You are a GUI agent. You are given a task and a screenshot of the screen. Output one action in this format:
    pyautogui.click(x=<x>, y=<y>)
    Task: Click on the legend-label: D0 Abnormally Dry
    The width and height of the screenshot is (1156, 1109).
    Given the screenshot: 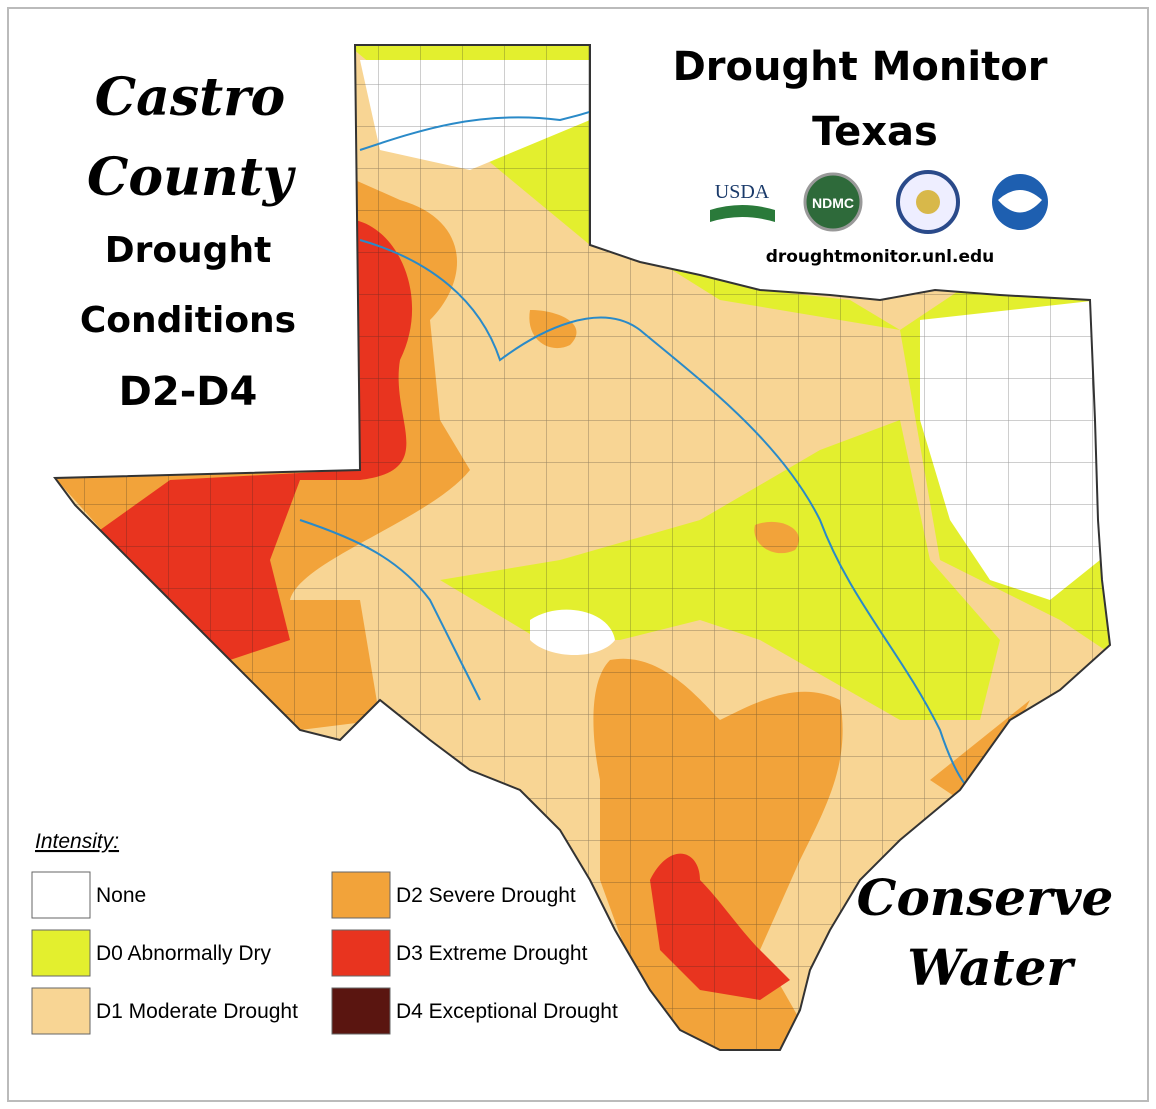 What is the action you would take?
    pyautogui.click(x=184, y=953)
    